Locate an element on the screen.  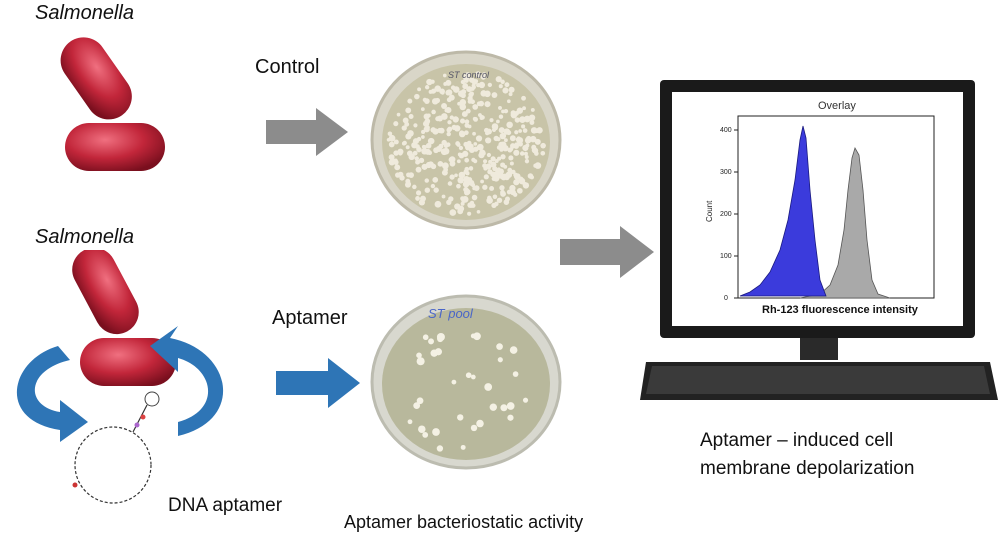
histogram-gray is located at coordinates (845, 222).